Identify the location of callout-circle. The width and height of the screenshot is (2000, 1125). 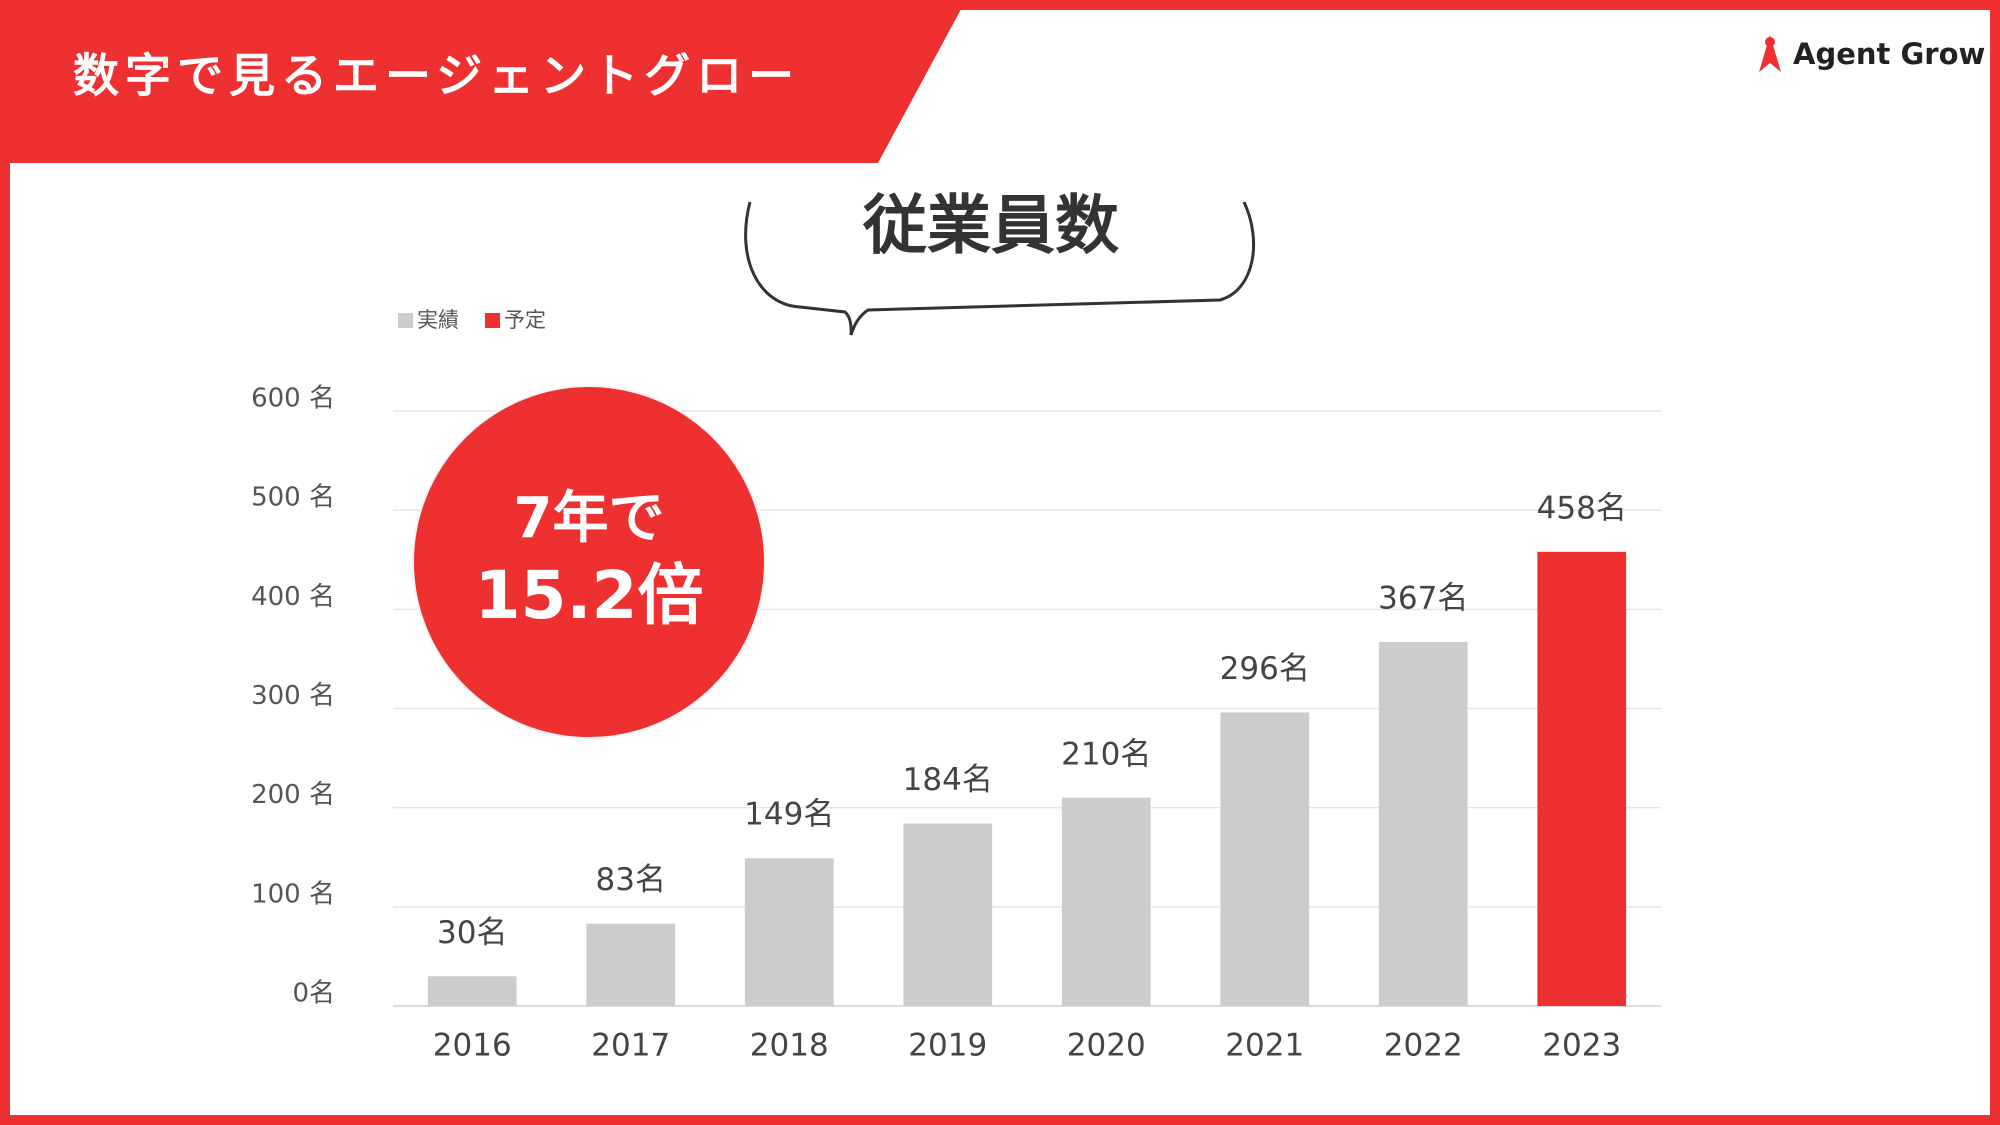
(589, 562).